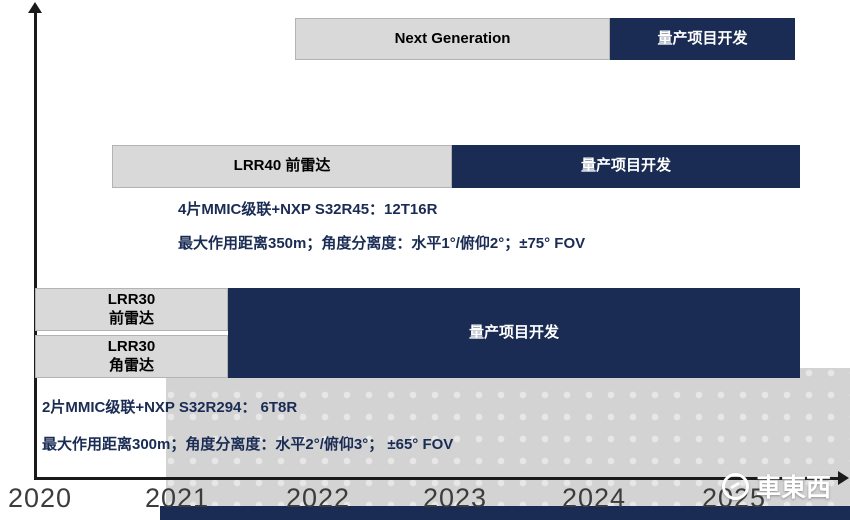  I want to click on x-tick-2020: 2020, so click(40, 498).